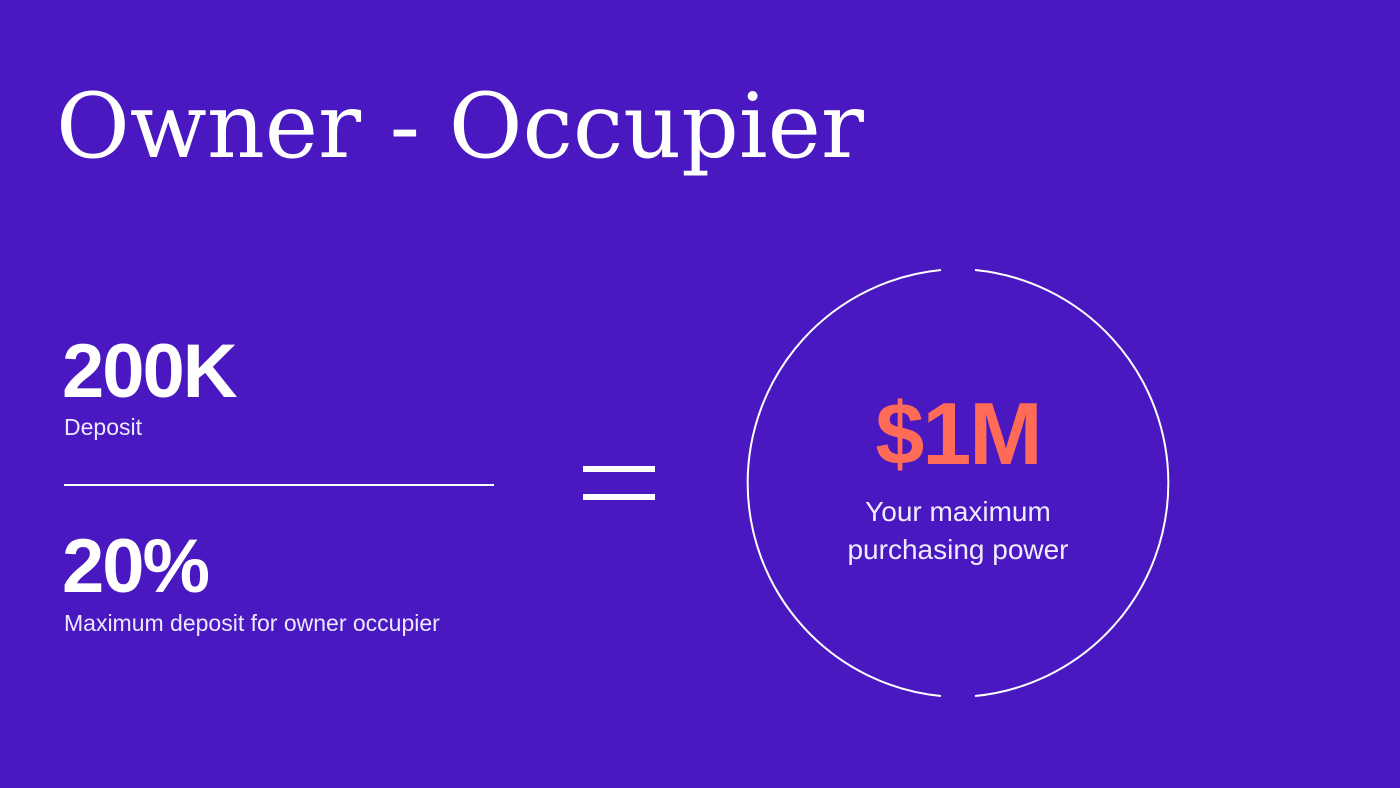 The height and width of the screenshot is (788, 1400). Describe the element at coordinates (619, 497) in the screenshot. I see `equals-bar-bottom` at that location.